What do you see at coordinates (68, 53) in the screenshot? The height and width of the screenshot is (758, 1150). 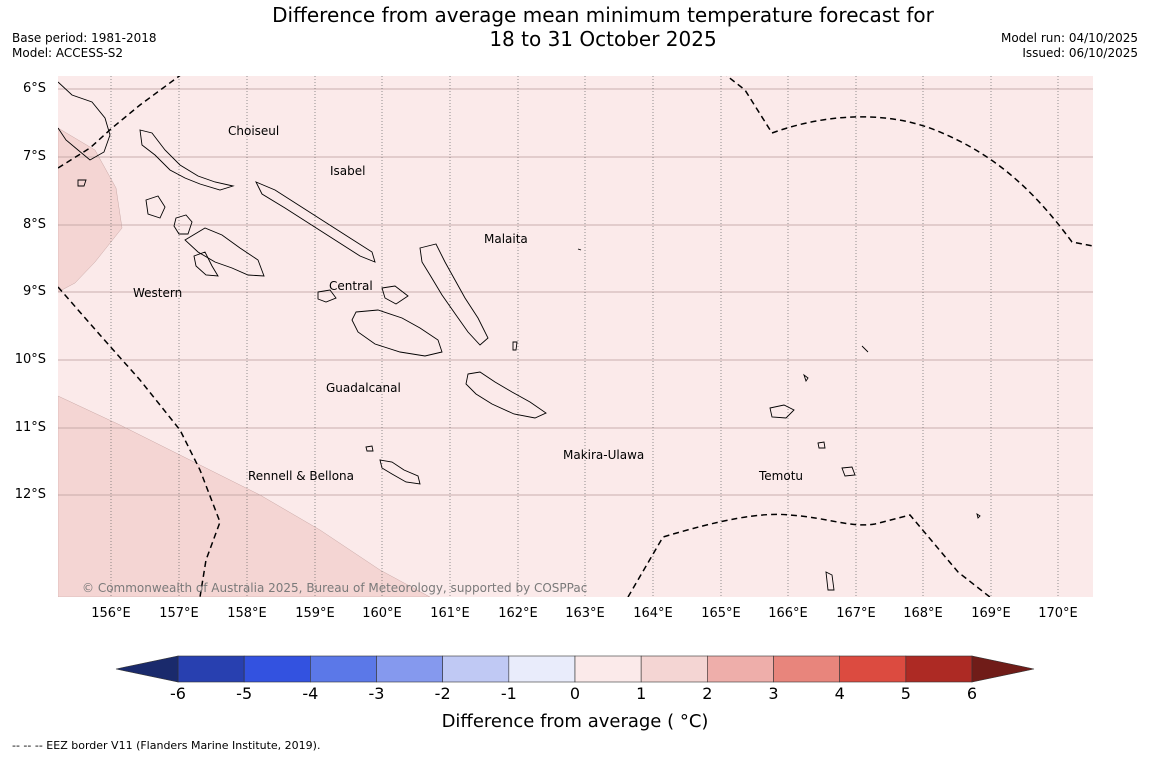 I see `model-name: Model: ACCESS-S2` at bounding box center [68, 53].